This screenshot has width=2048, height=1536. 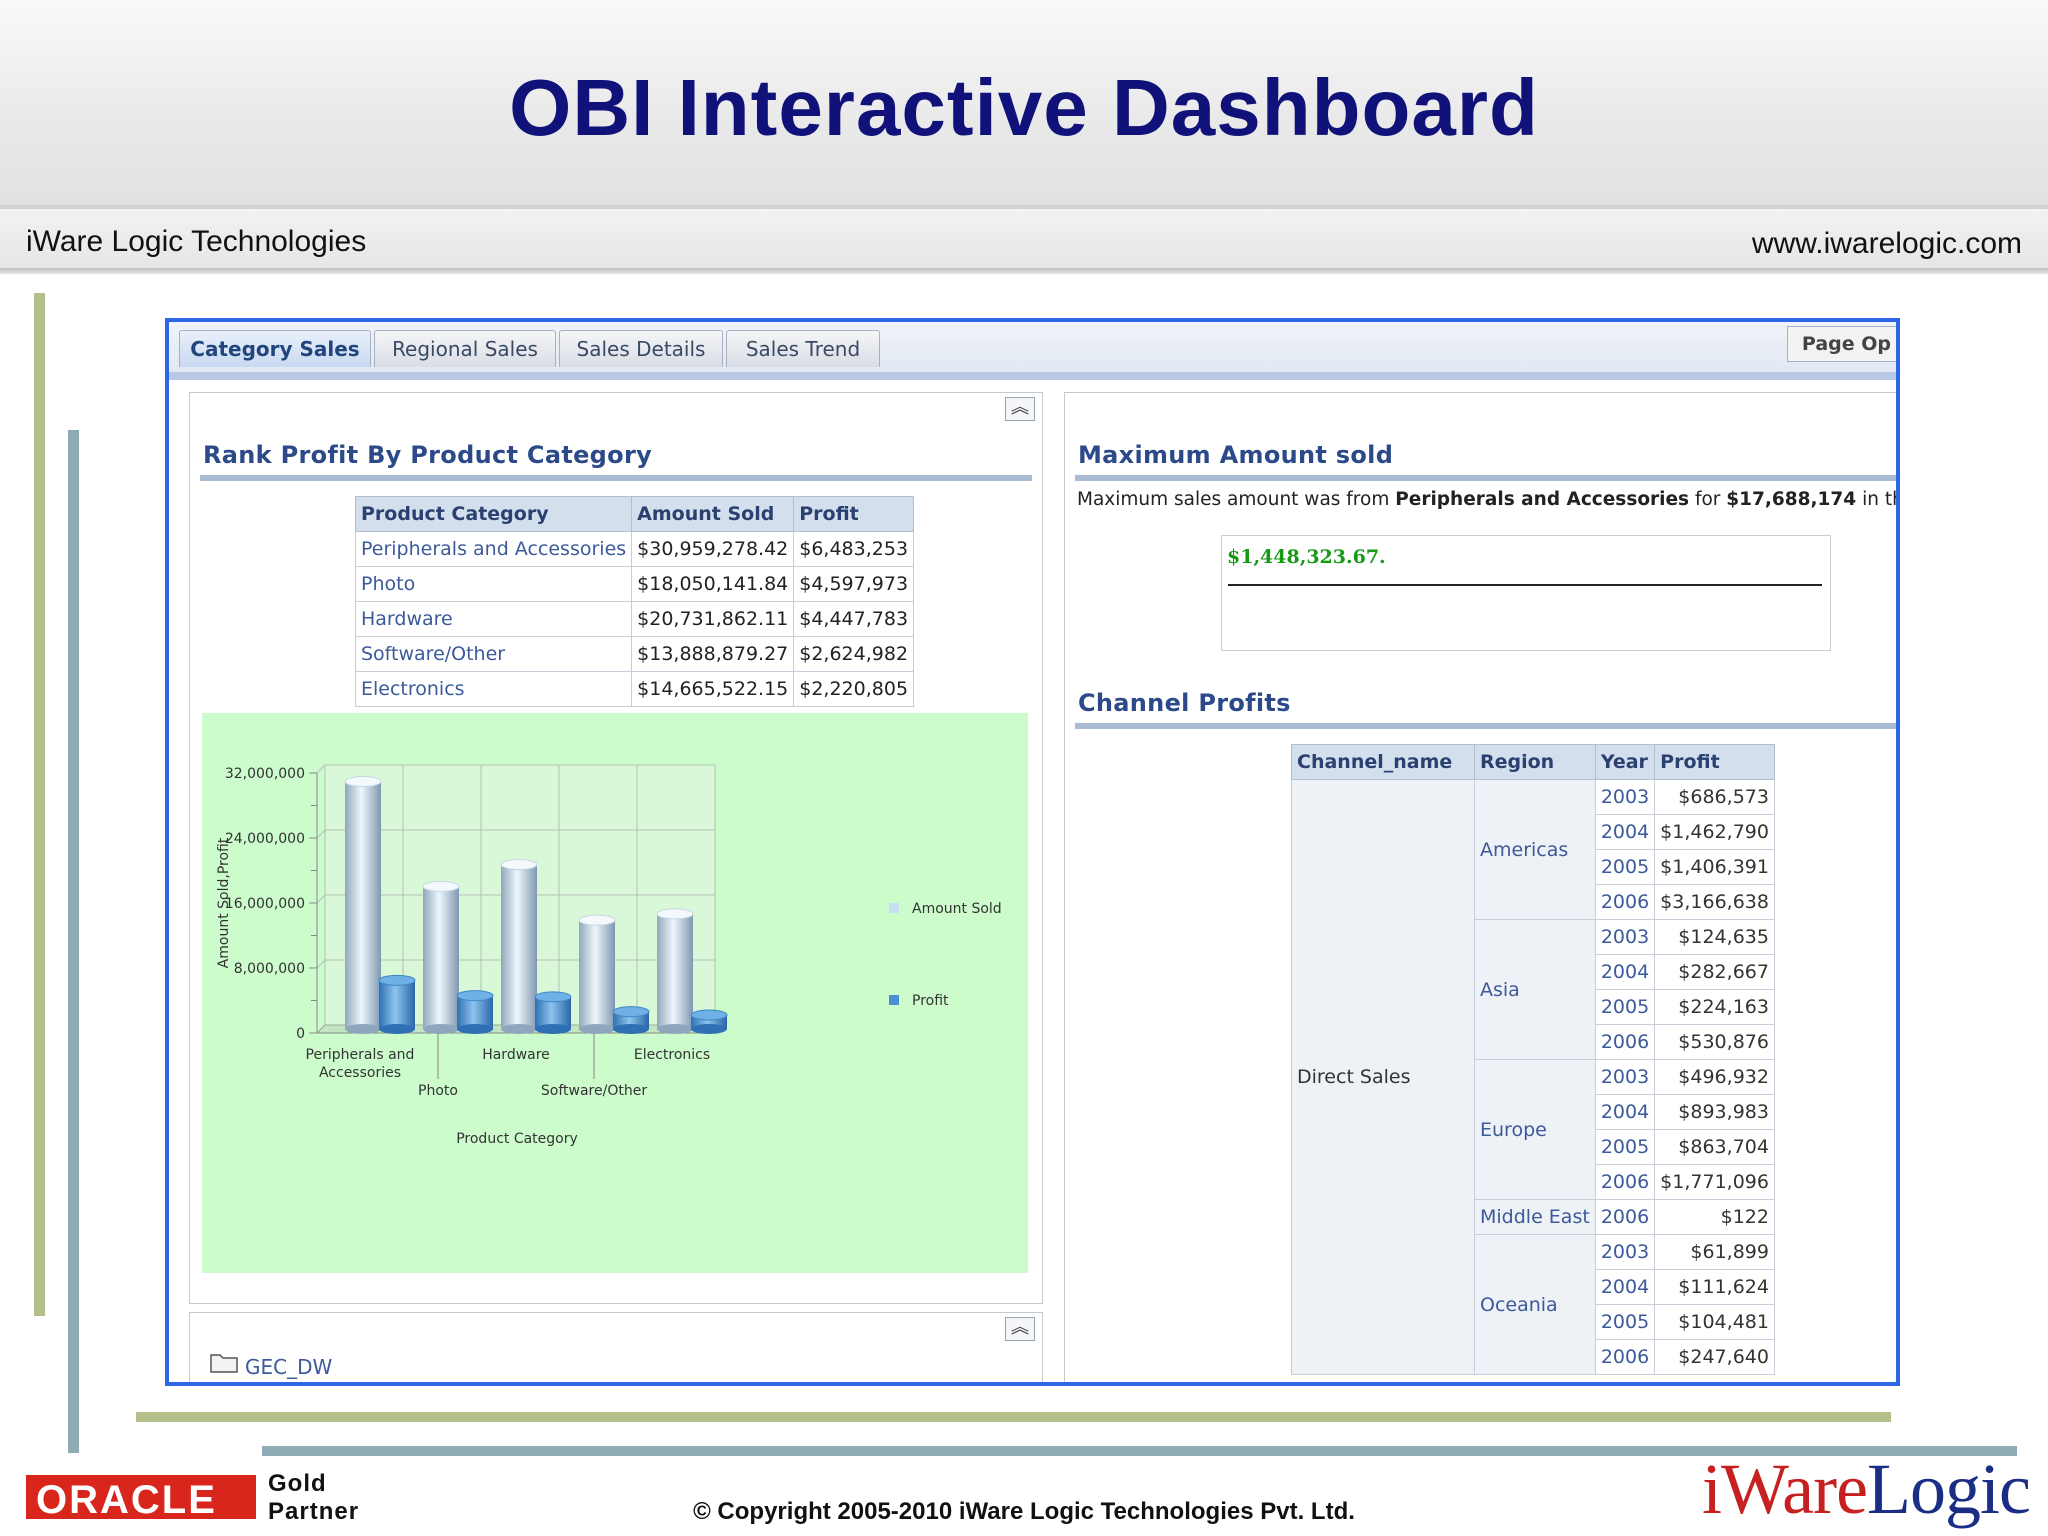 What do you see at coordinates (854, 549) in the screenshot?
I see `profit-cell: $6,483,253` at bounding box center [854, 549].